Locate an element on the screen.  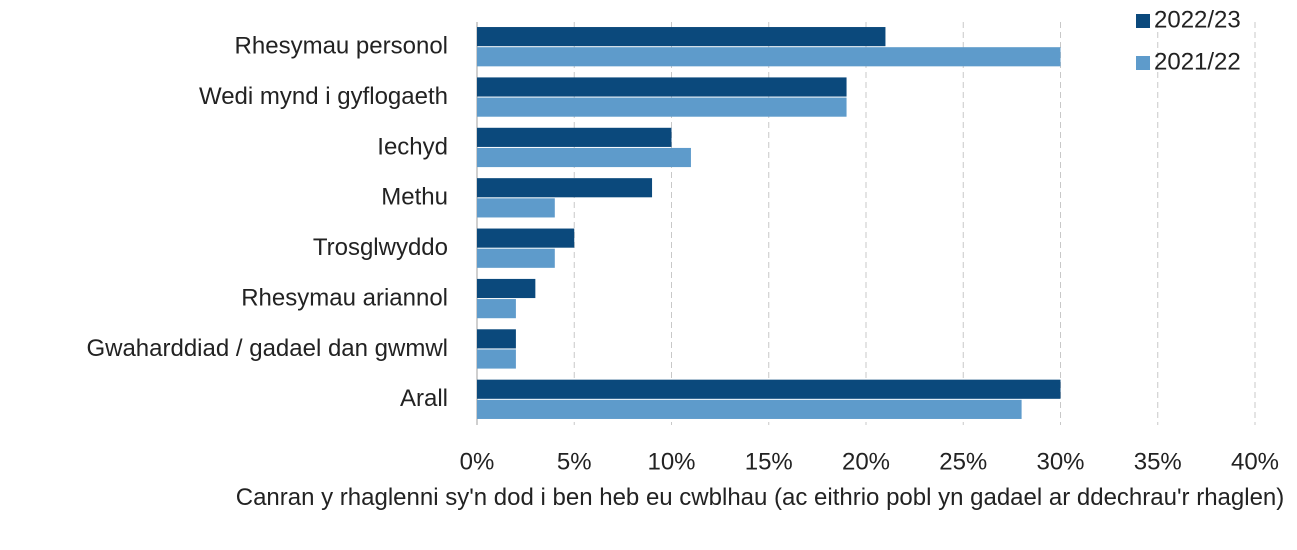
y-tick-label: Rhesymau ariannol is located at coordinates (344, 297).